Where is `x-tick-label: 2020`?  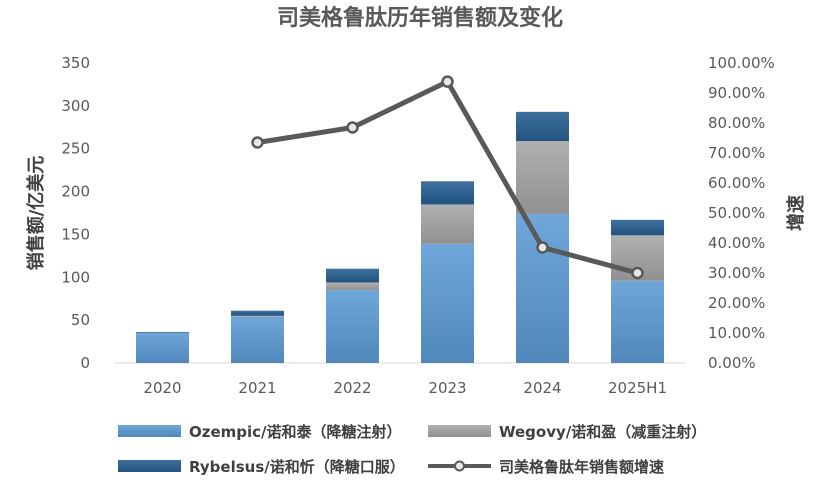
x-tick-label: 2020 is located at coordinates (162, 388).